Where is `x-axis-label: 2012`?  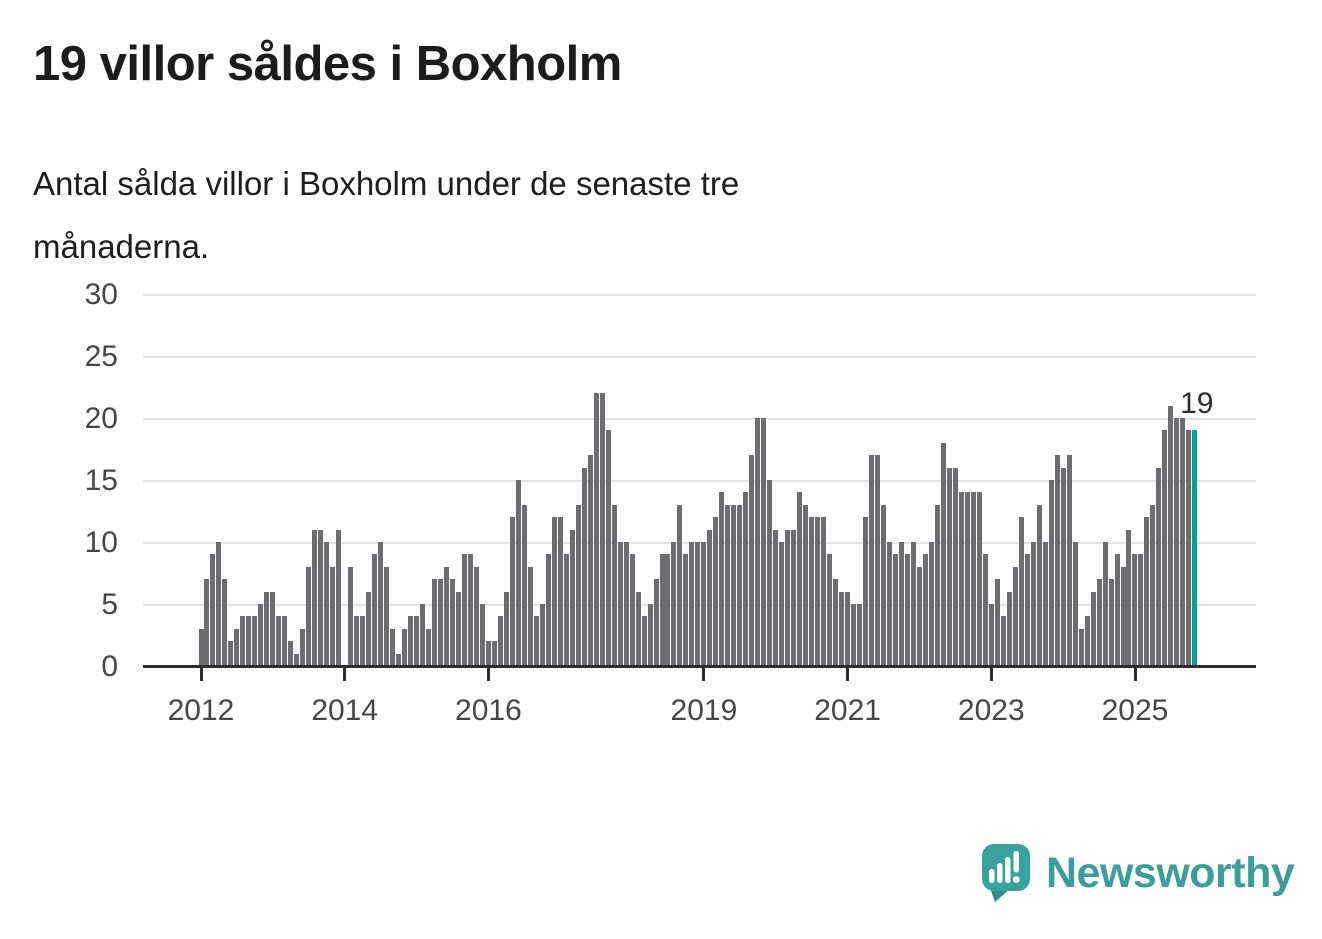
x-axis-label: 2012 is located at coordinates (201, 710).